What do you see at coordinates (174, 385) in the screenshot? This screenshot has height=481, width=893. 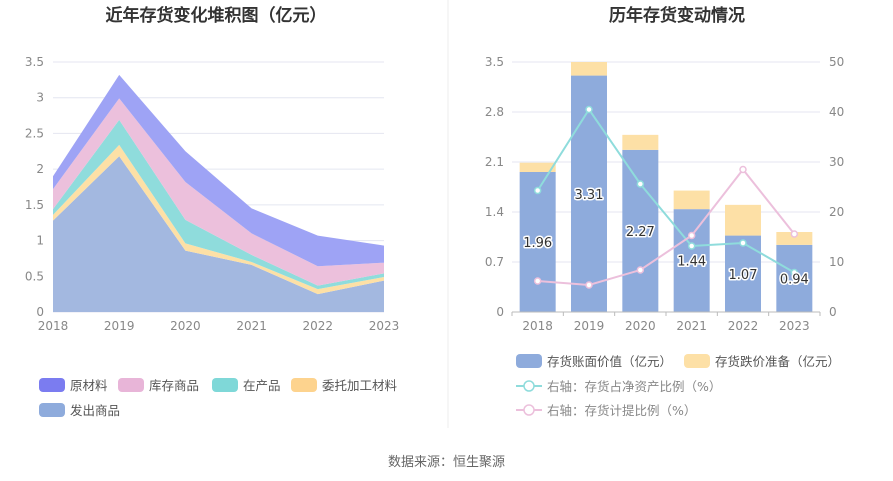 I see `left-legend-label: 库存商品` at bounding box center [174, 385].